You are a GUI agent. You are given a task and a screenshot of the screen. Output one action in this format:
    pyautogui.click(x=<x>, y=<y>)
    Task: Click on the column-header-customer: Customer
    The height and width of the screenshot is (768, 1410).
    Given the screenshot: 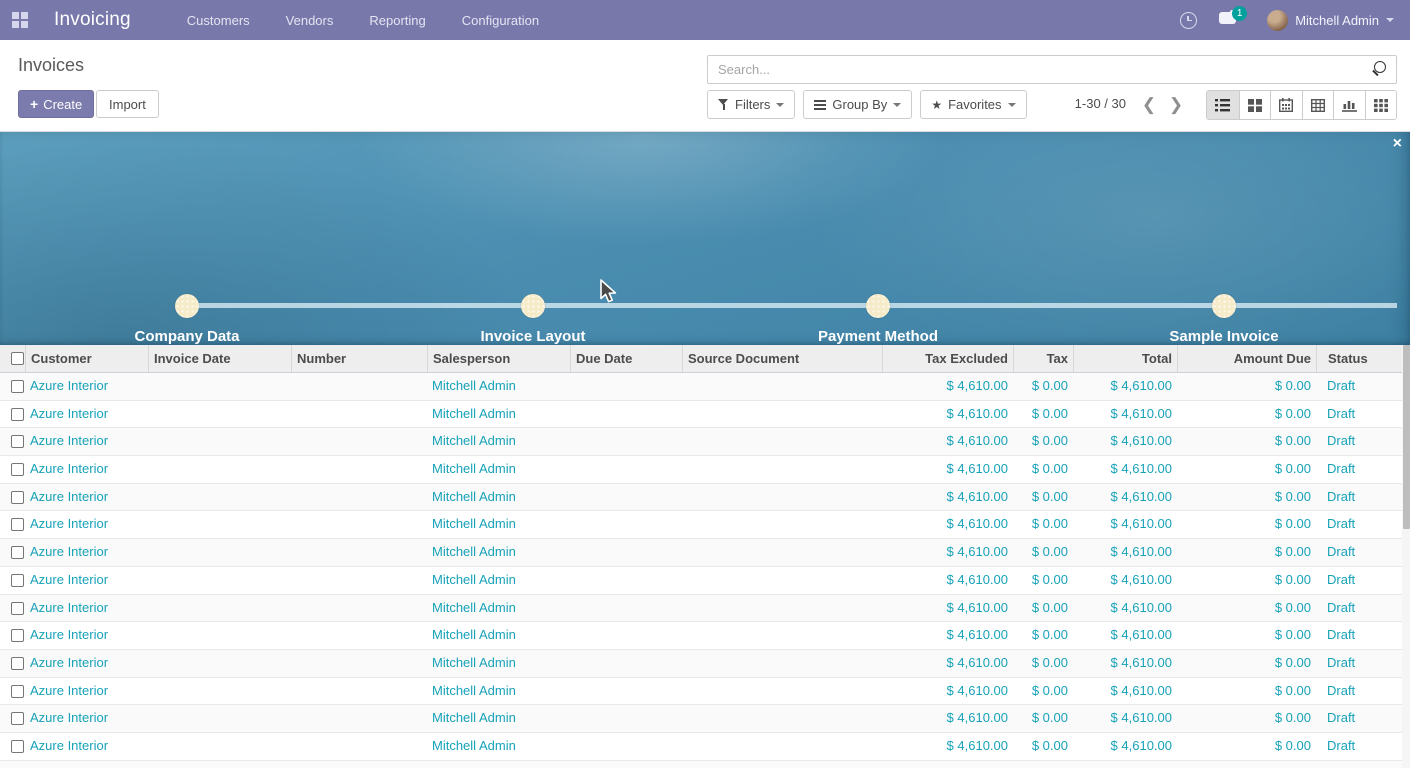 What is the action you would take?
    pyautogui.click(x=86, y=358)
    